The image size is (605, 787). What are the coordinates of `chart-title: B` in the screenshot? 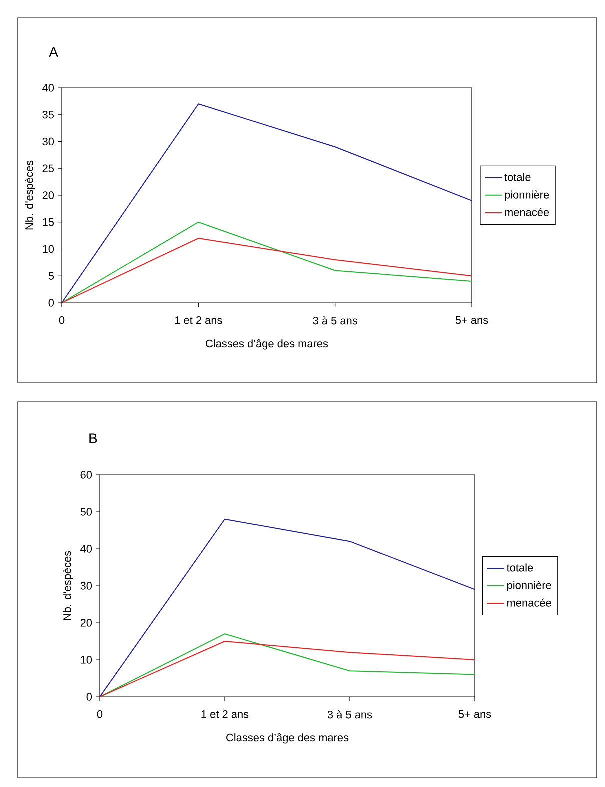 It's located at (94, 439).